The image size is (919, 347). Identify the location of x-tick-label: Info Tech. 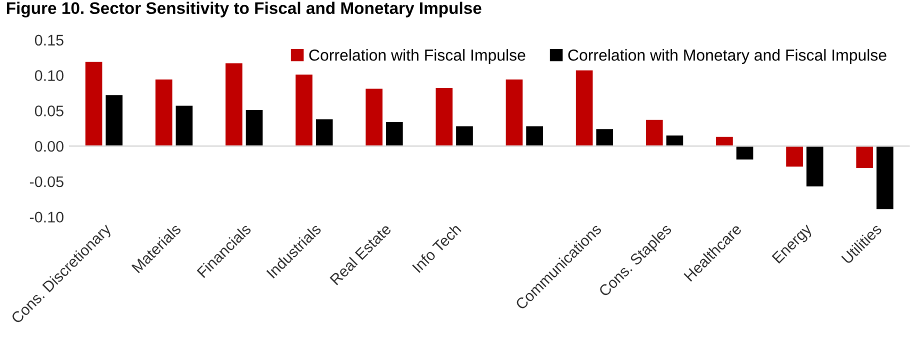
(437, 248).